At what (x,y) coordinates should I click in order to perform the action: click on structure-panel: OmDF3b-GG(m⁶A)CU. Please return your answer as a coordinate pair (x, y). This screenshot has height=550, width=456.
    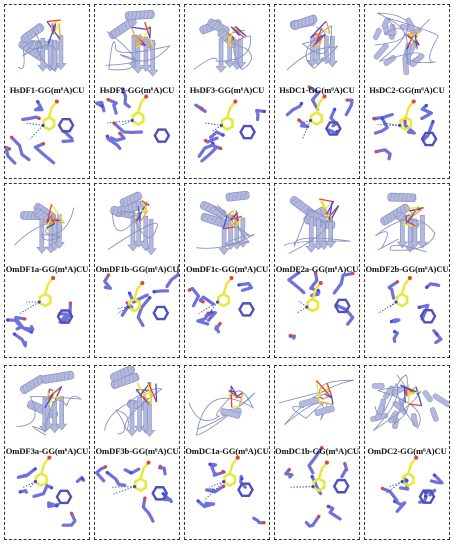
    Looking at the image, I should click on (137, 452).